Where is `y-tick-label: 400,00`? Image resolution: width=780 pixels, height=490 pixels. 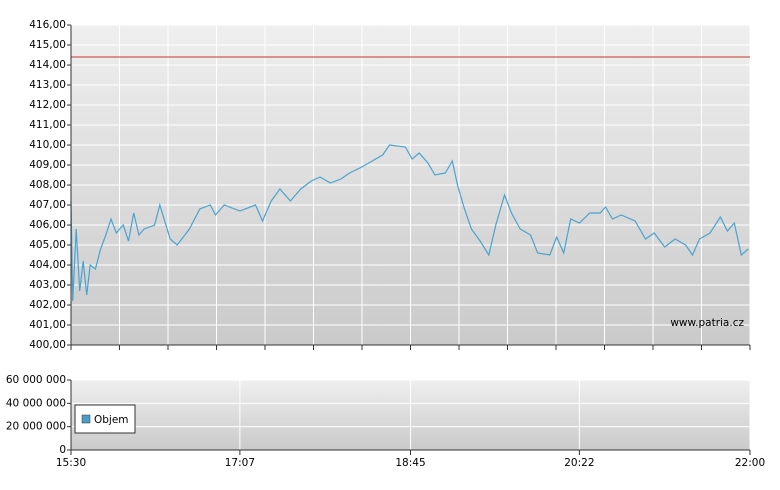 y-tick-label: 400,00 is located at coordinates (47, 345).